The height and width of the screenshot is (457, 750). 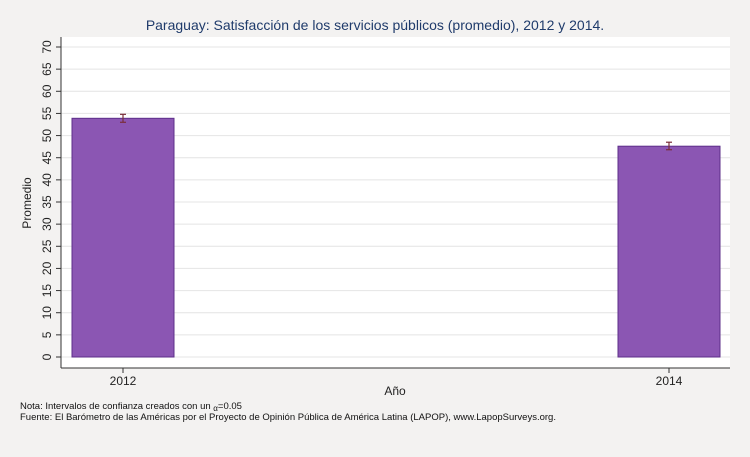 I want to click on confidence-note-suffix: =0.05, so click(x=230, y=406).